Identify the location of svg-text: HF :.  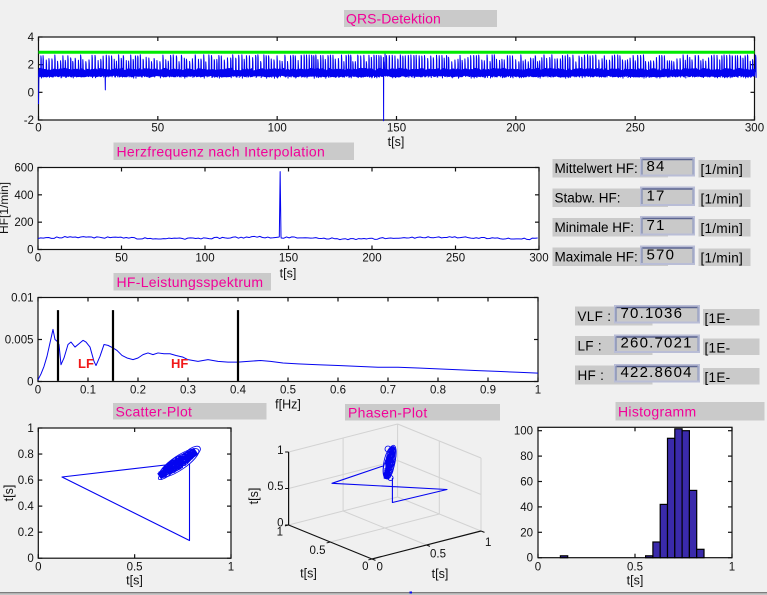
(591, 375).